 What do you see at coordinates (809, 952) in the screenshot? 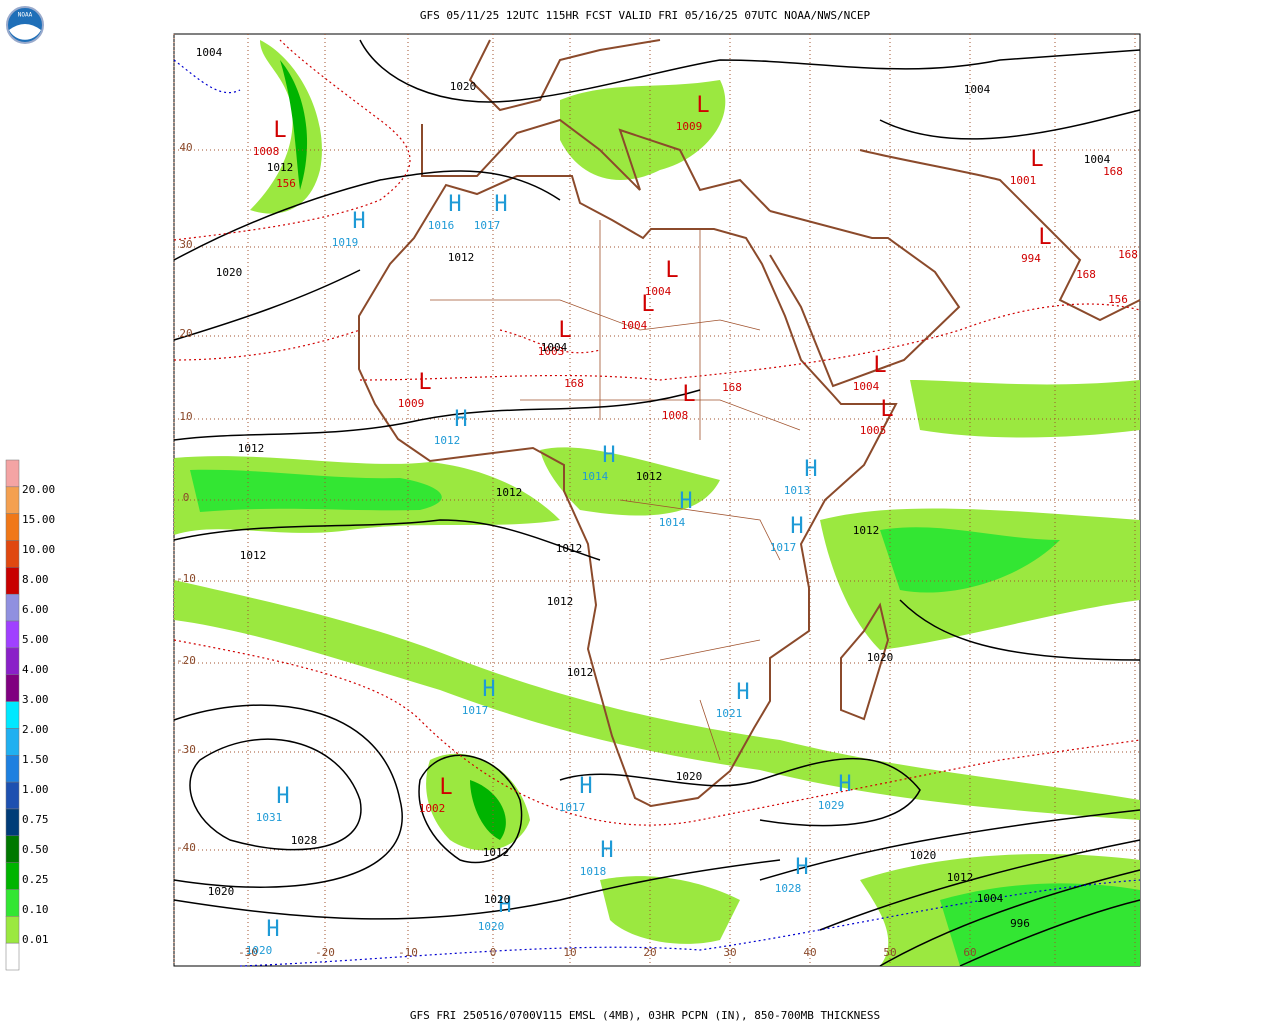
I see `longitude-label: 40` at bounding box center [809, 952].